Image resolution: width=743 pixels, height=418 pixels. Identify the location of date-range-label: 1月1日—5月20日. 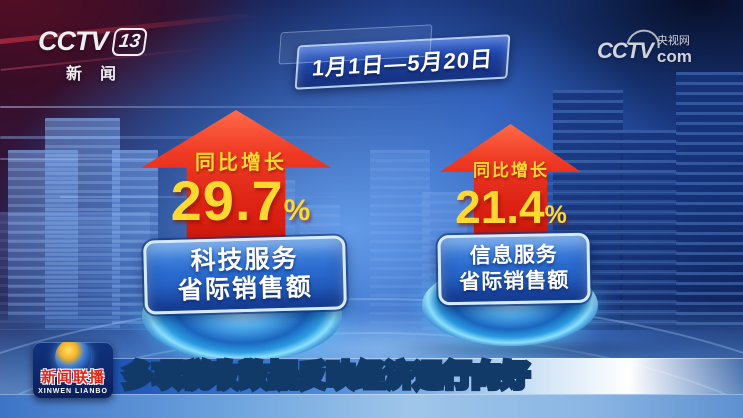
(402, 63).